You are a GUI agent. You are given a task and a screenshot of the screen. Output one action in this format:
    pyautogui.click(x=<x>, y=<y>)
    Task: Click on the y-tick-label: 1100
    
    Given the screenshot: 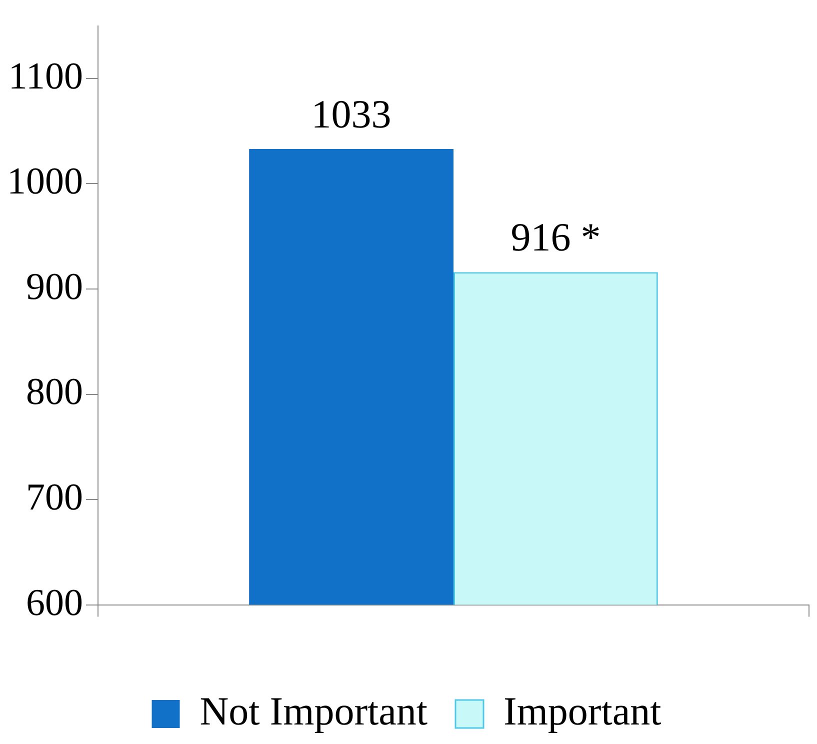 What is the action you would take?
    pyautogui.click(x=45, y=76)
    